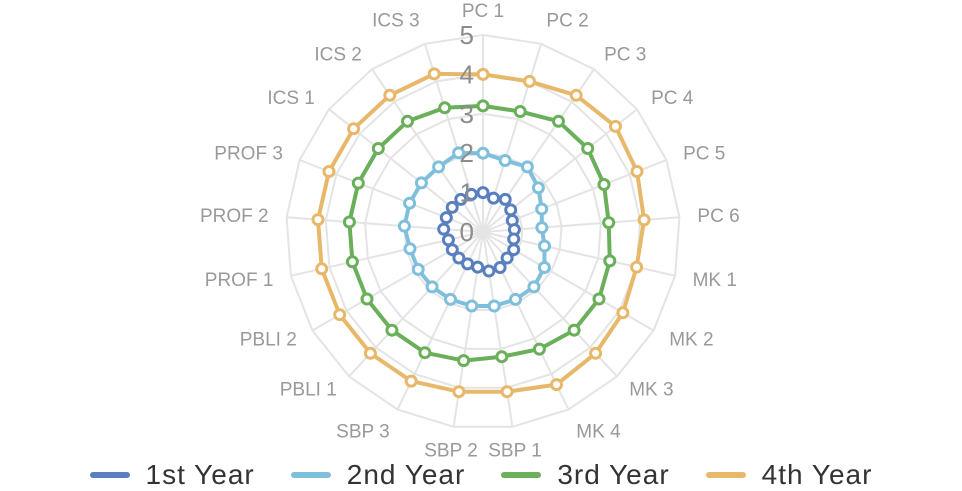 Image resolution: width=962 pixels, height=491 pixels. I want to click on legend-item-4th-year: 4th Year, so click(789, 474).